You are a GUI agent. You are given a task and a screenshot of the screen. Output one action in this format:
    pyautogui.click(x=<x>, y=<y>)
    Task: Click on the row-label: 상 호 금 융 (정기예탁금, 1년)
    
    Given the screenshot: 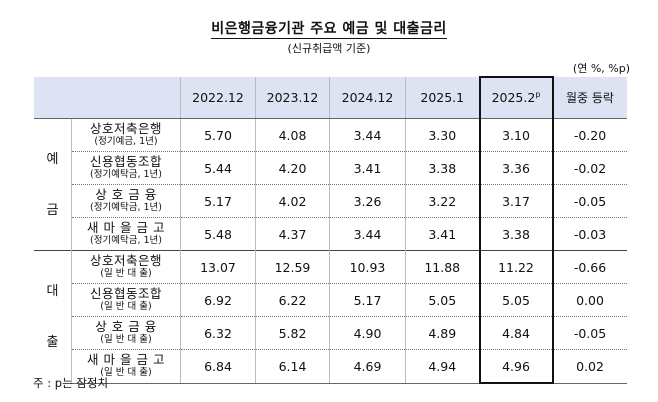 What is the action you would take?
    pyautogui.click(x=126, y=201)
    